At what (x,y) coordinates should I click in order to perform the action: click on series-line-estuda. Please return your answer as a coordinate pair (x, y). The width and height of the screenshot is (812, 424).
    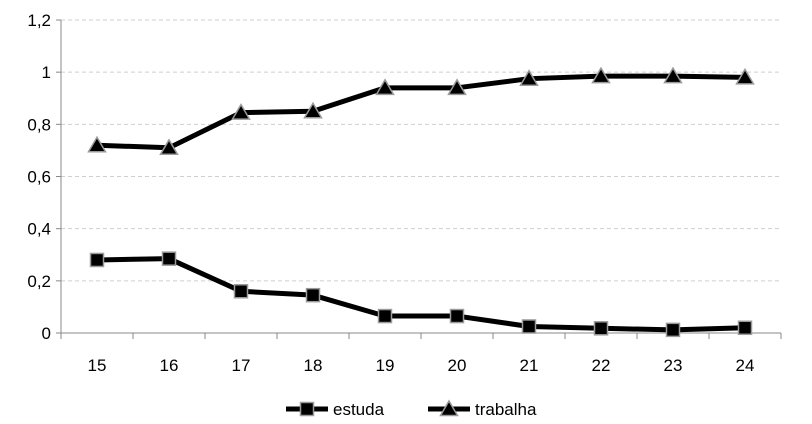
    Looking at the image, I should click on (421, 294).